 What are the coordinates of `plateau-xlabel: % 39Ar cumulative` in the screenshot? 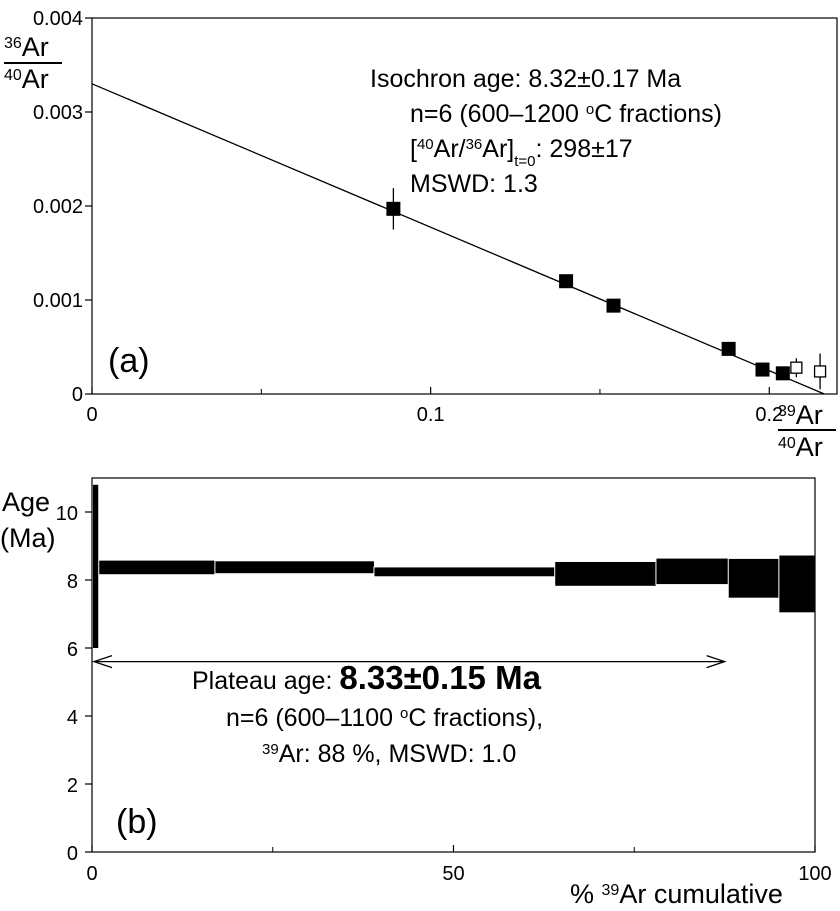 It's located at (676, 894).